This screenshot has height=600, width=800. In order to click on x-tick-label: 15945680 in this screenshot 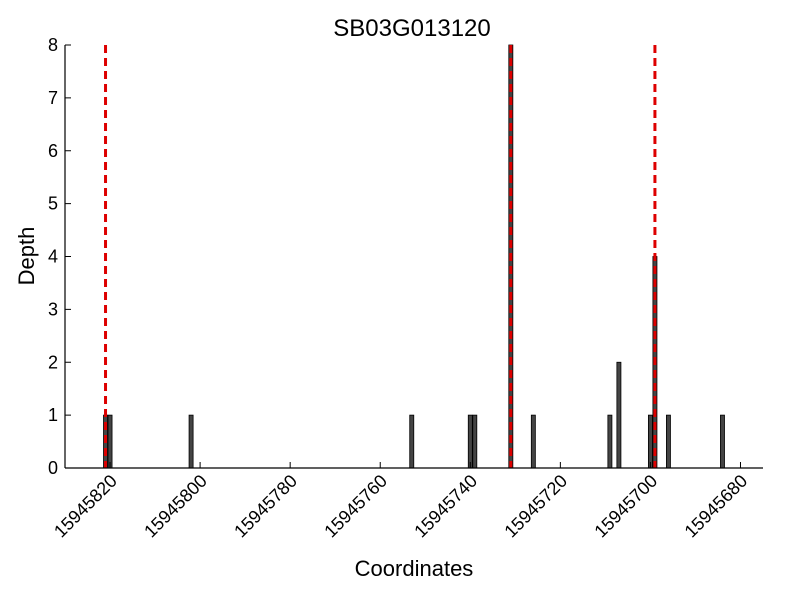, I will do `click(716, 506)`.